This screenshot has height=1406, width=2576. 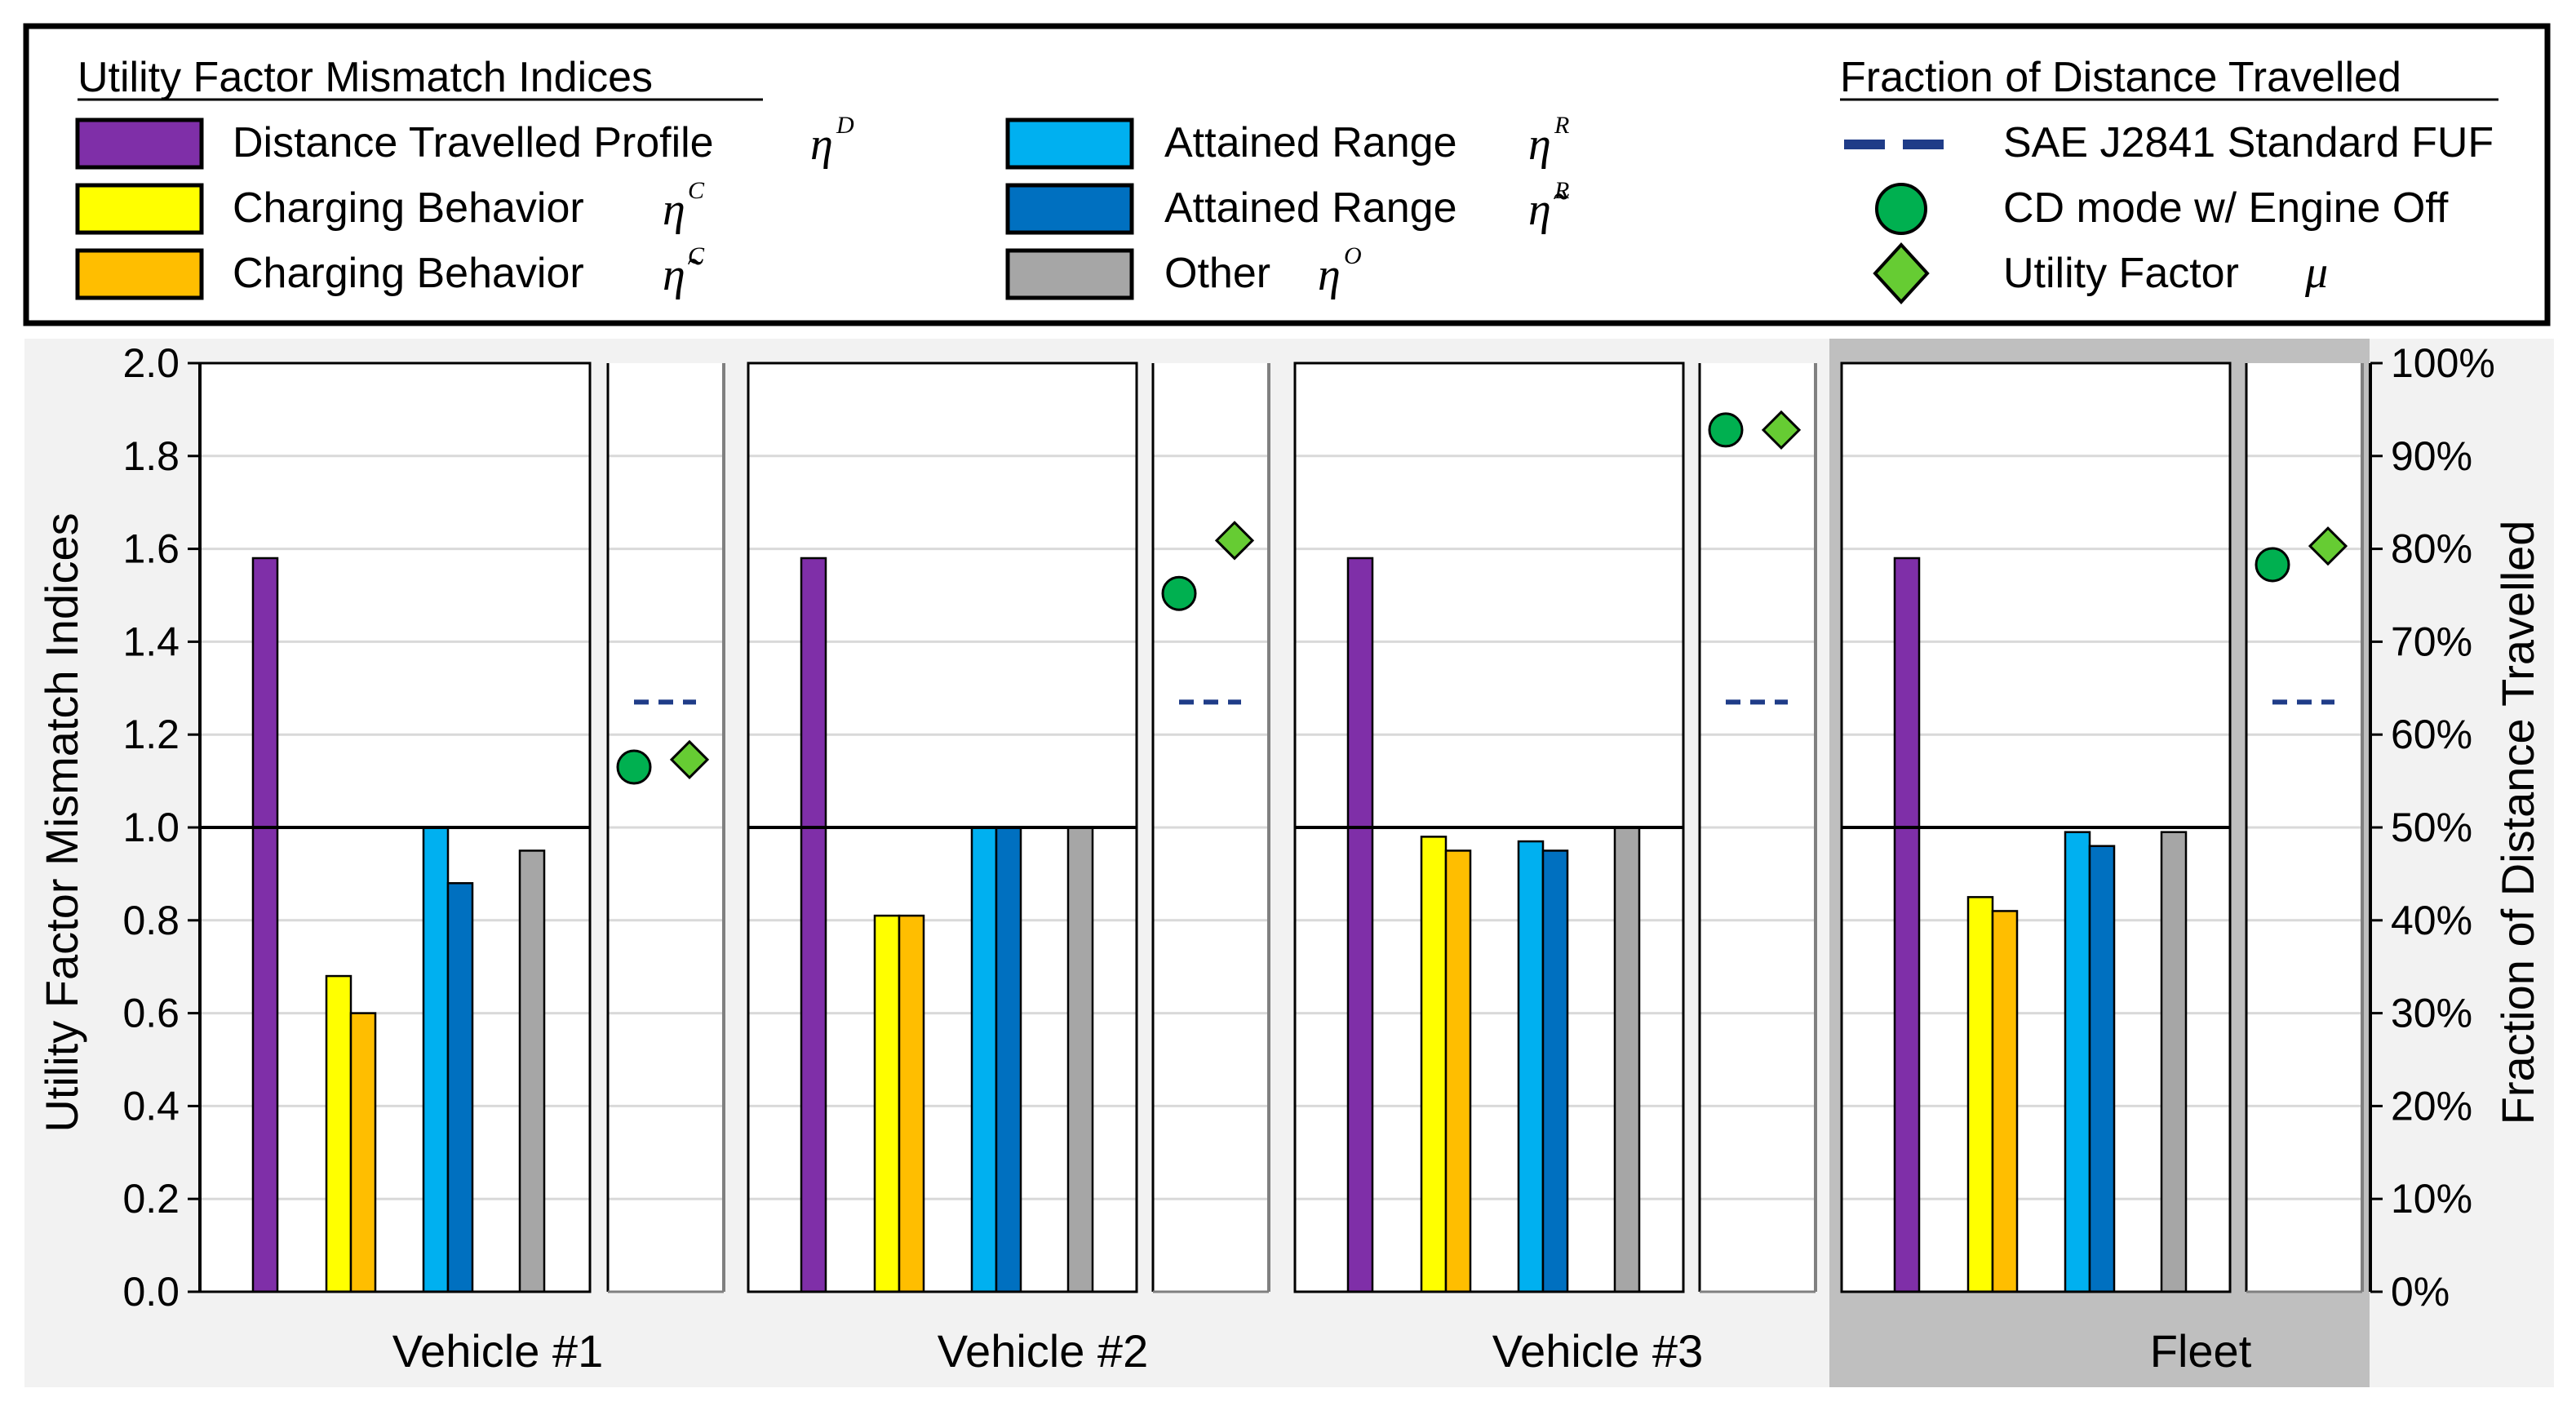 What do you see at coordinates (821, 144) in the screenshot?
I see `legend-symbol-distance: η` at bounding box center [821, 144].